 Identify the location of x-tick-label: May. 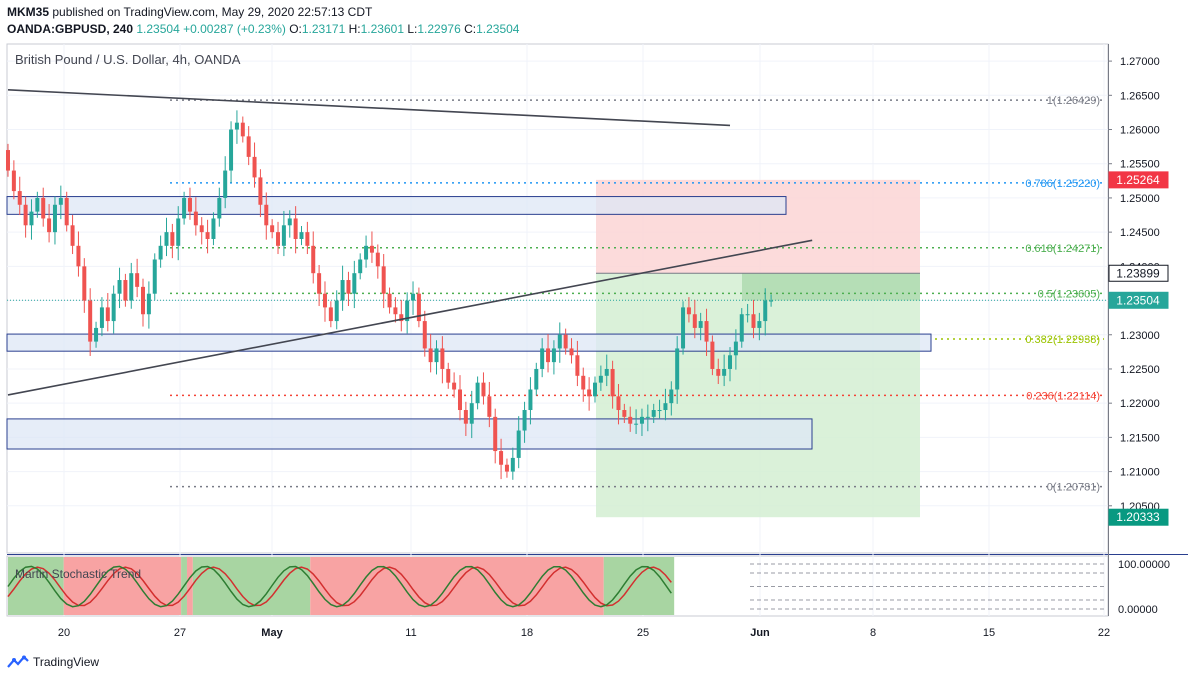
(272, 633).